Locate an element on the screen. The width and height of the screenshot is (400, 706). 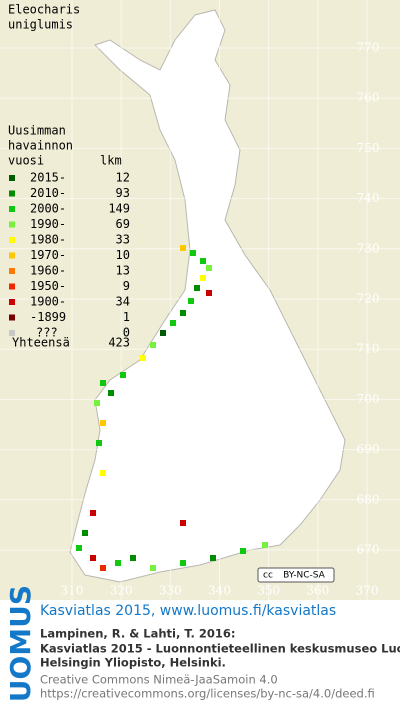
legend-header: vuosi is located at coordinates (26, 161).